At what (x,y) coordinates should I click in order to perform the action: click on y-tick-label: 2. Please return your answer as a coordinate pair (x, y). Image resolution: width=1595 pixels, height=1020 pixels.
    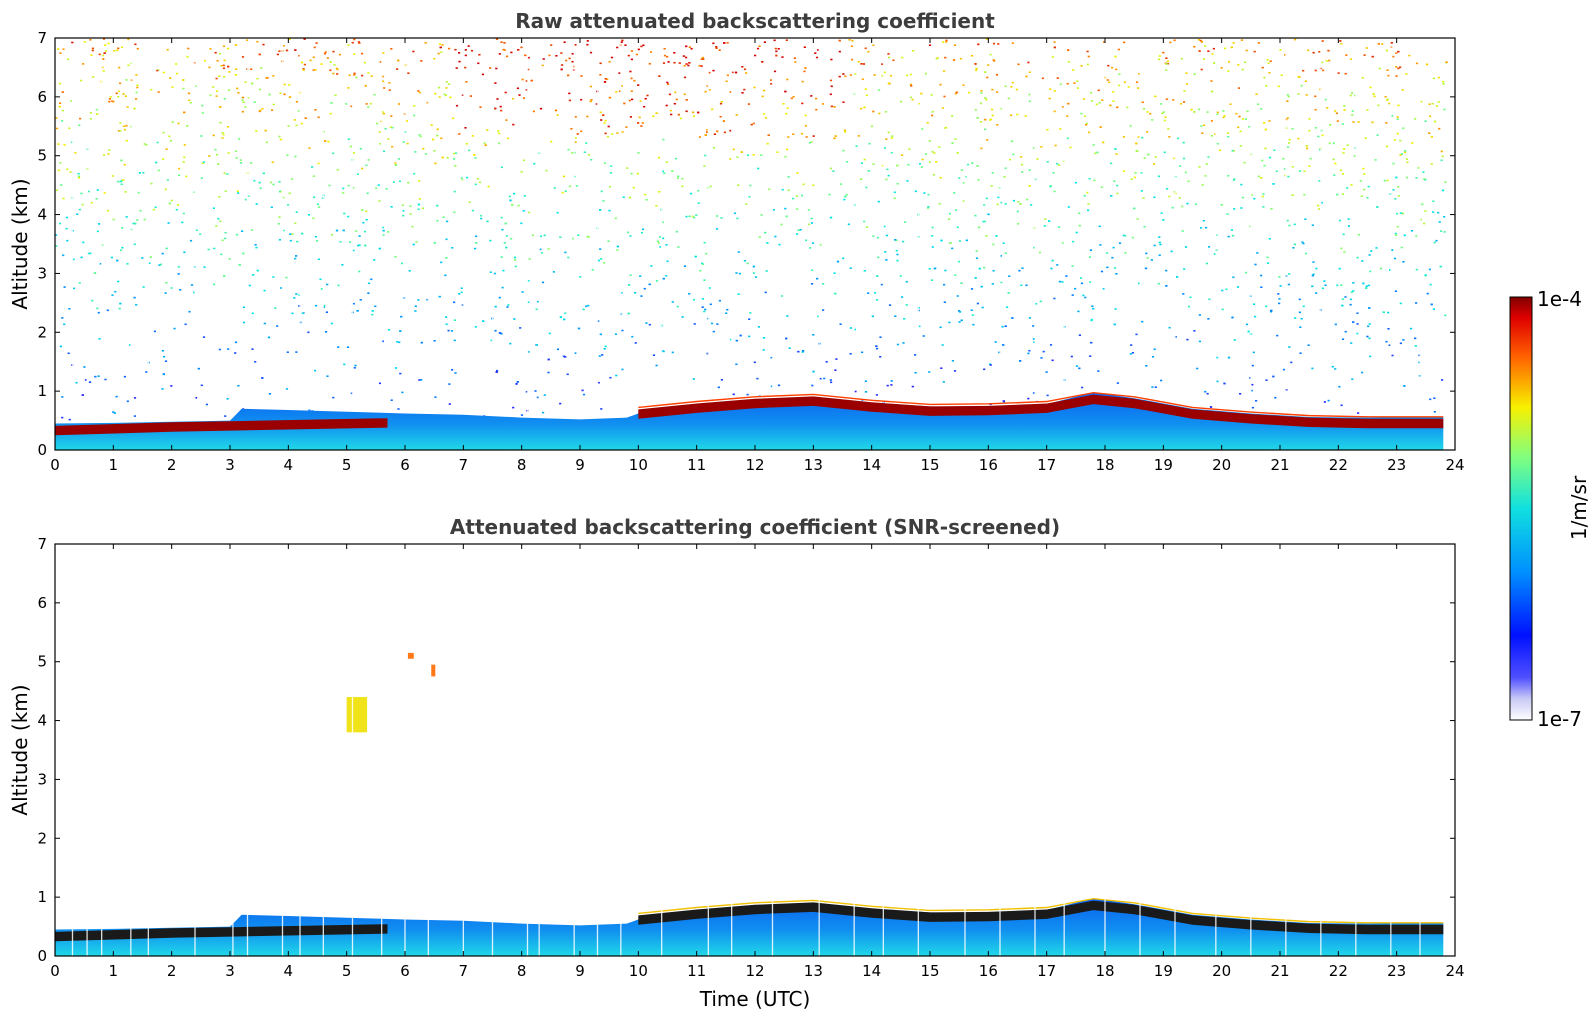
    Looking at the image, I should click on (42, 332).